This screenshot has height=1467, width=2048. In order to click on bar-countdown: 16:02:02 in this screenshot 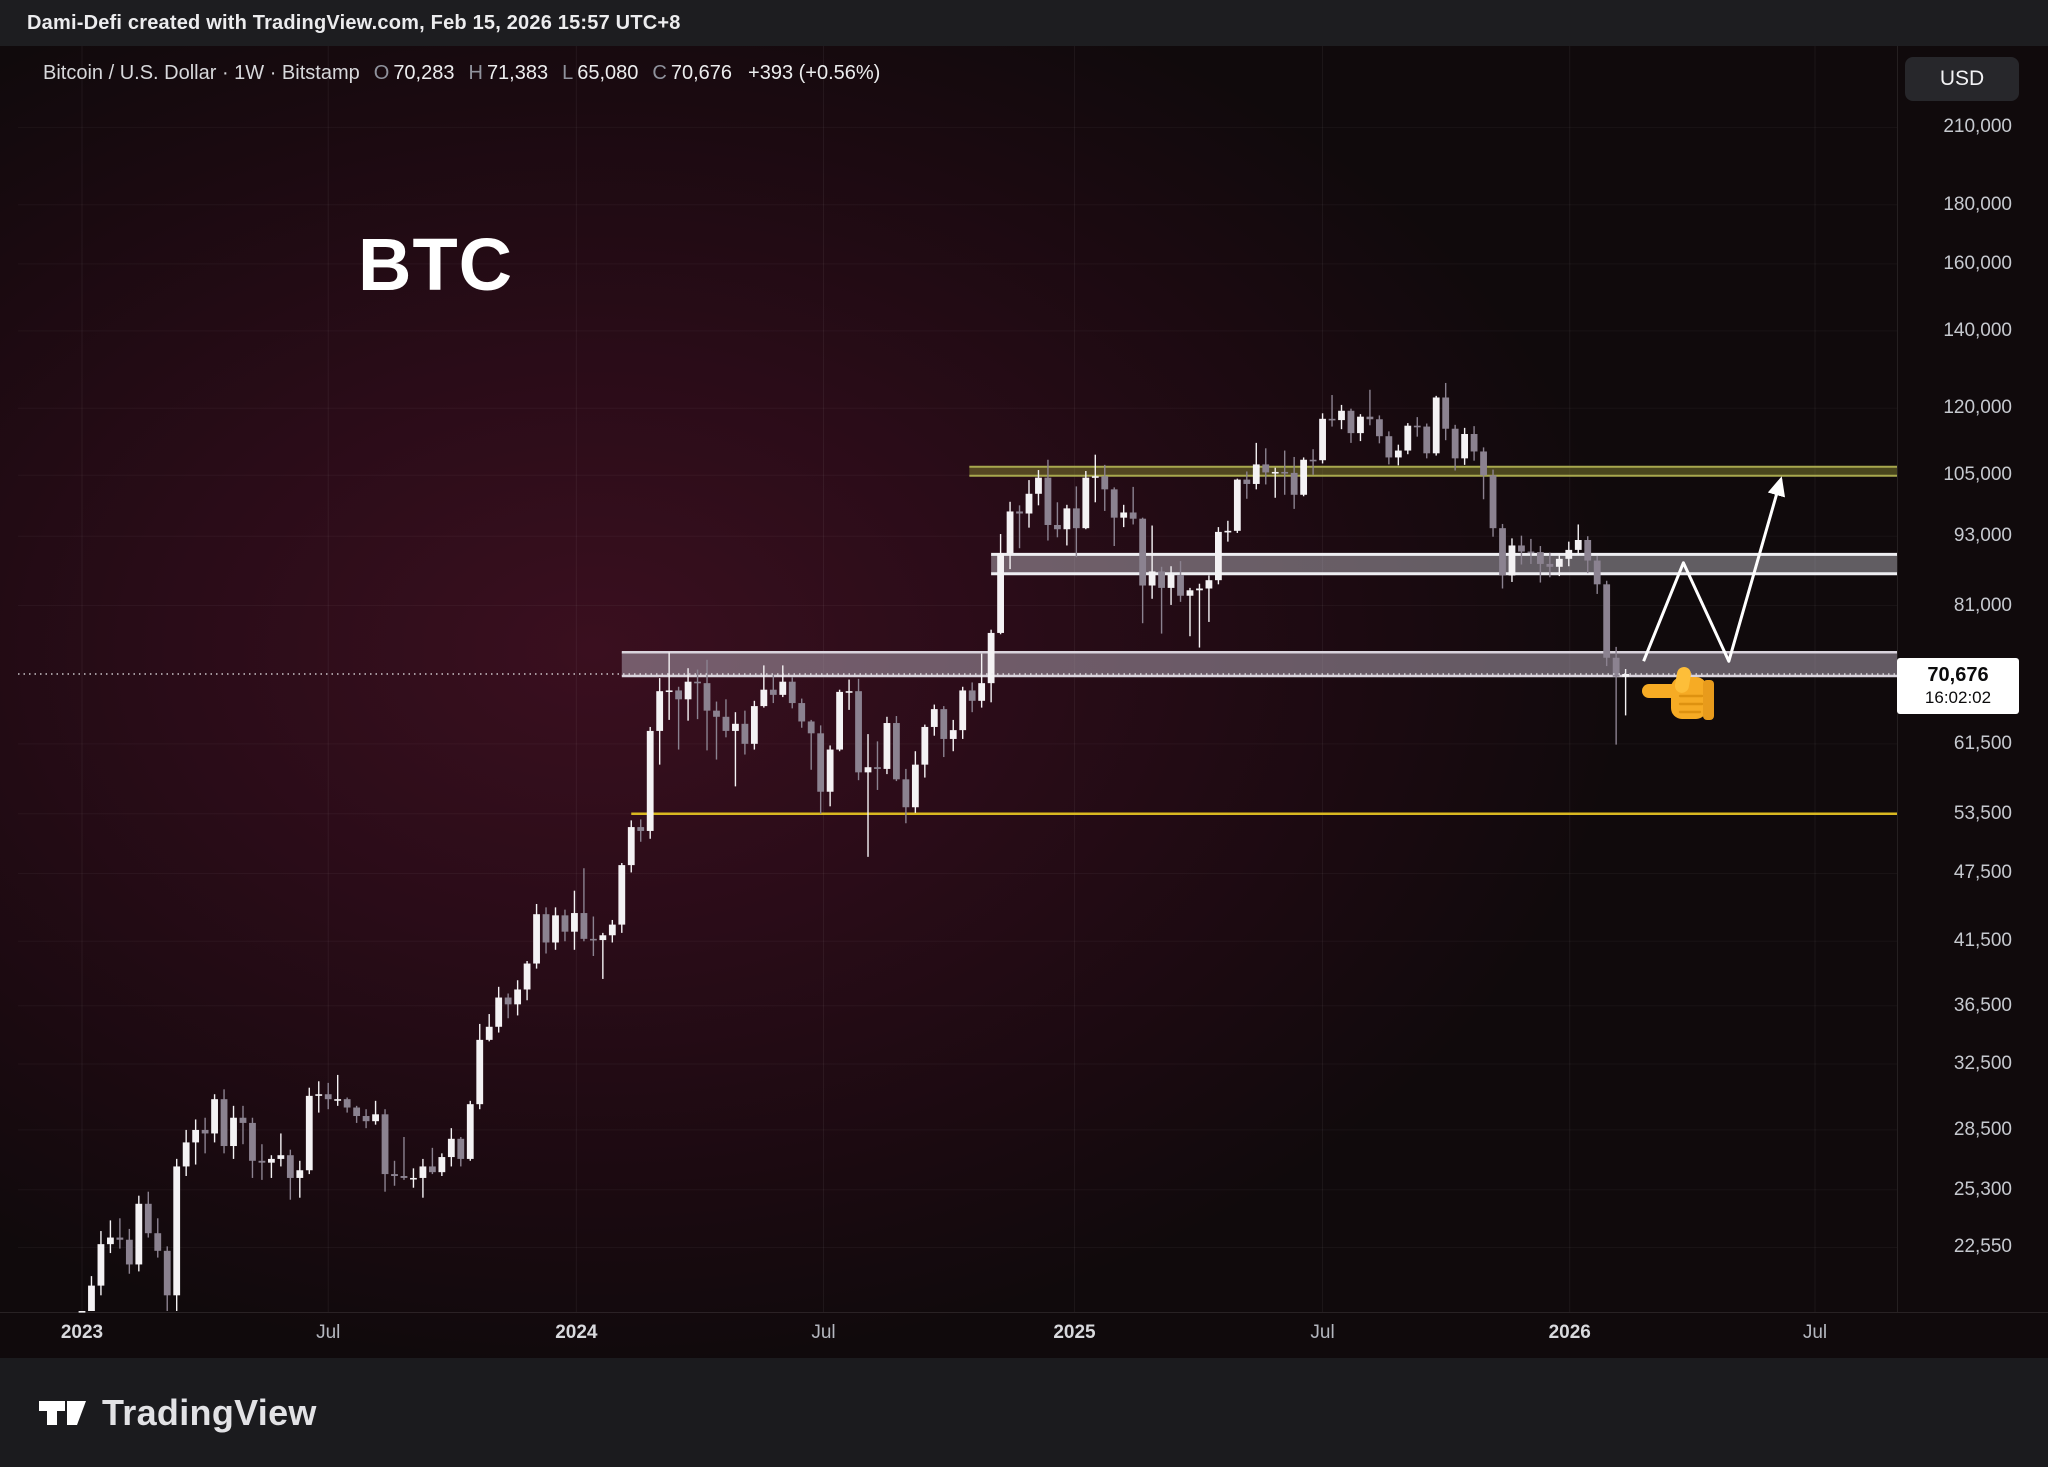, I will do `click(1958, 697)`.